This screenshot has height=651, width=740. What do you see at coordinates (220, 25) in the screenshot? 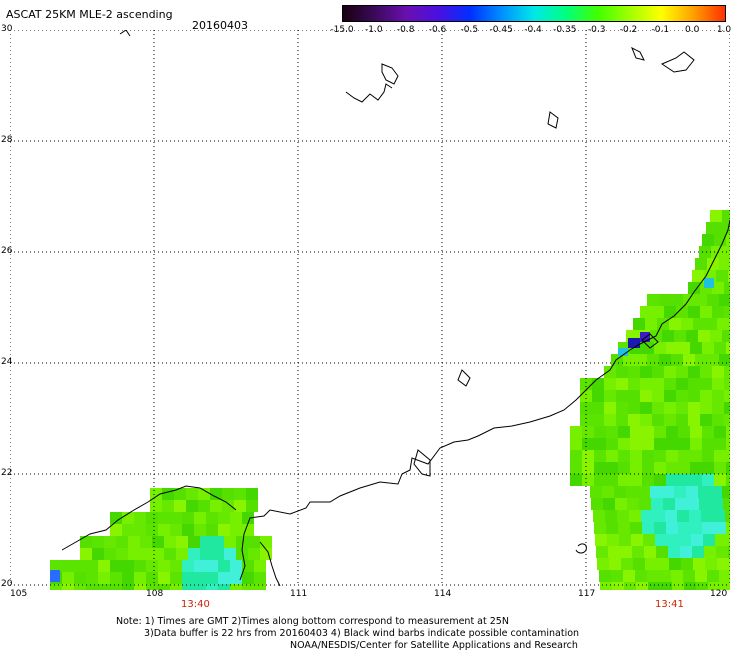
I see `map-date: 20160403` at bounding box center [220, 25].